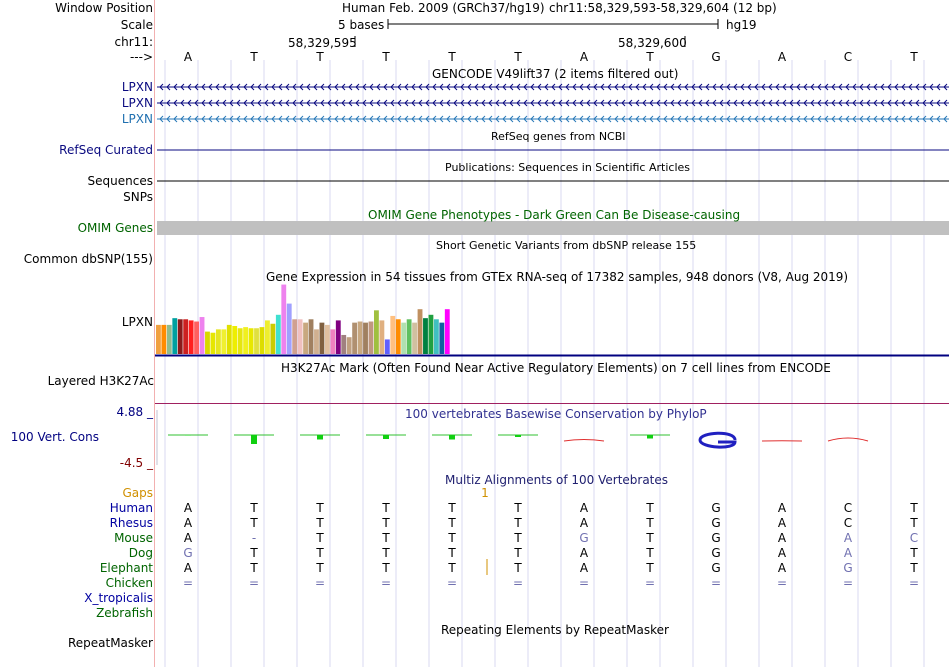 The width and height of the screenshot is (950, 667). What do you see at coordinates (140, 553) in the screenshot?
I see `species-label: Dog` at bounding box center [140, 553].